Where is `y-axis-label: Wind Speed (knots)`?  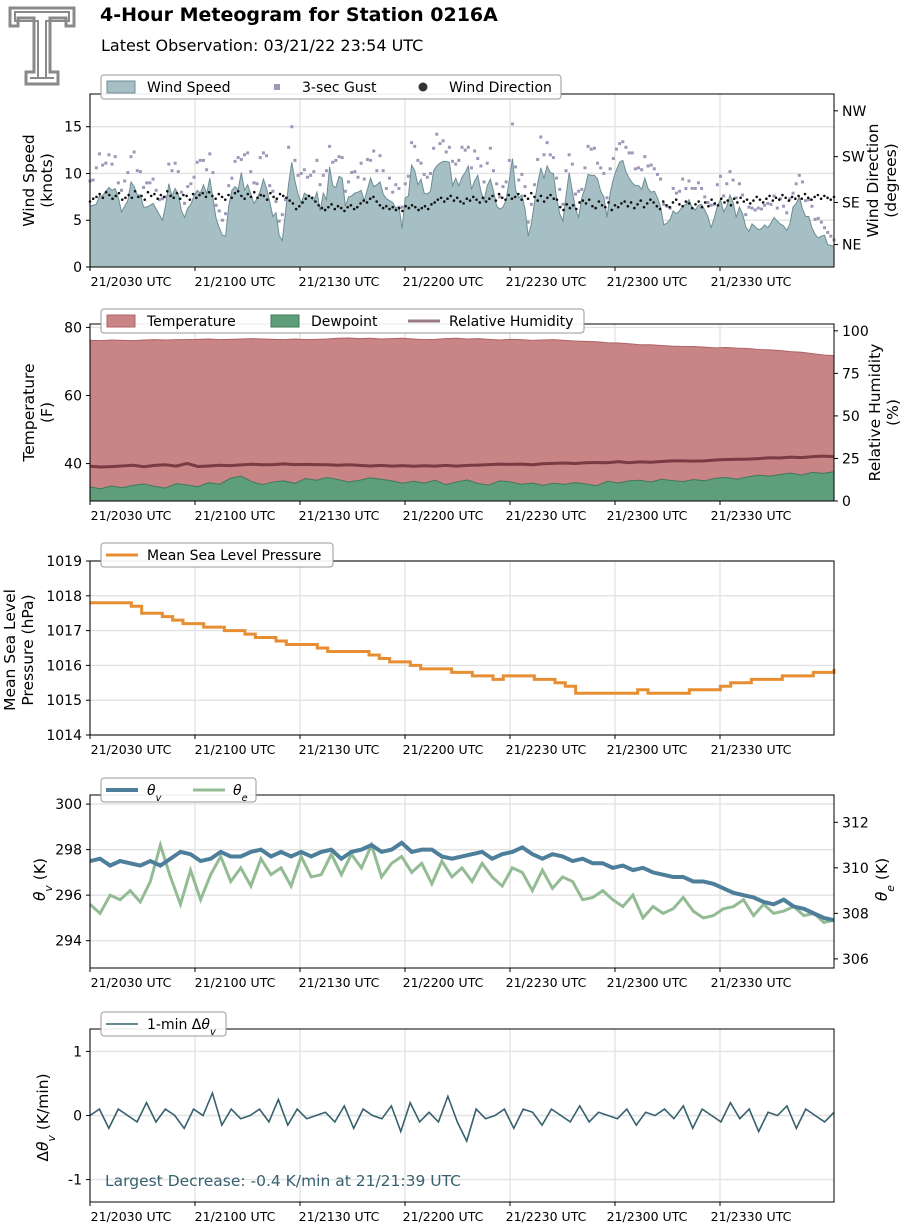 y-axis-label: Wind Speed (knots) is located at coordinates (38, 180).